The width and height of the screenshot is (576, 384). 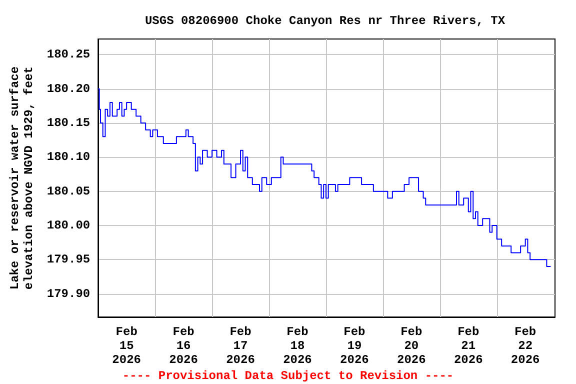 What do you see at coordinates (68, 55) in the screenshot?
I see `y-tick-label: 180.25` at bounding box center [68, 55].